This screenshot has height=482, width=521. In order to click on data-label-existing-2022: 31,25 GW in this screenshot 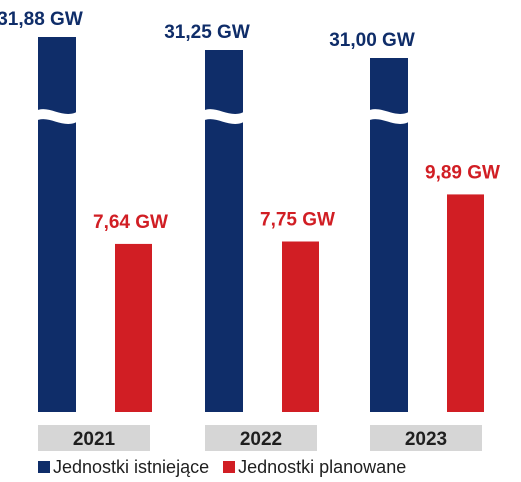, I will do `click(207, 32)`.